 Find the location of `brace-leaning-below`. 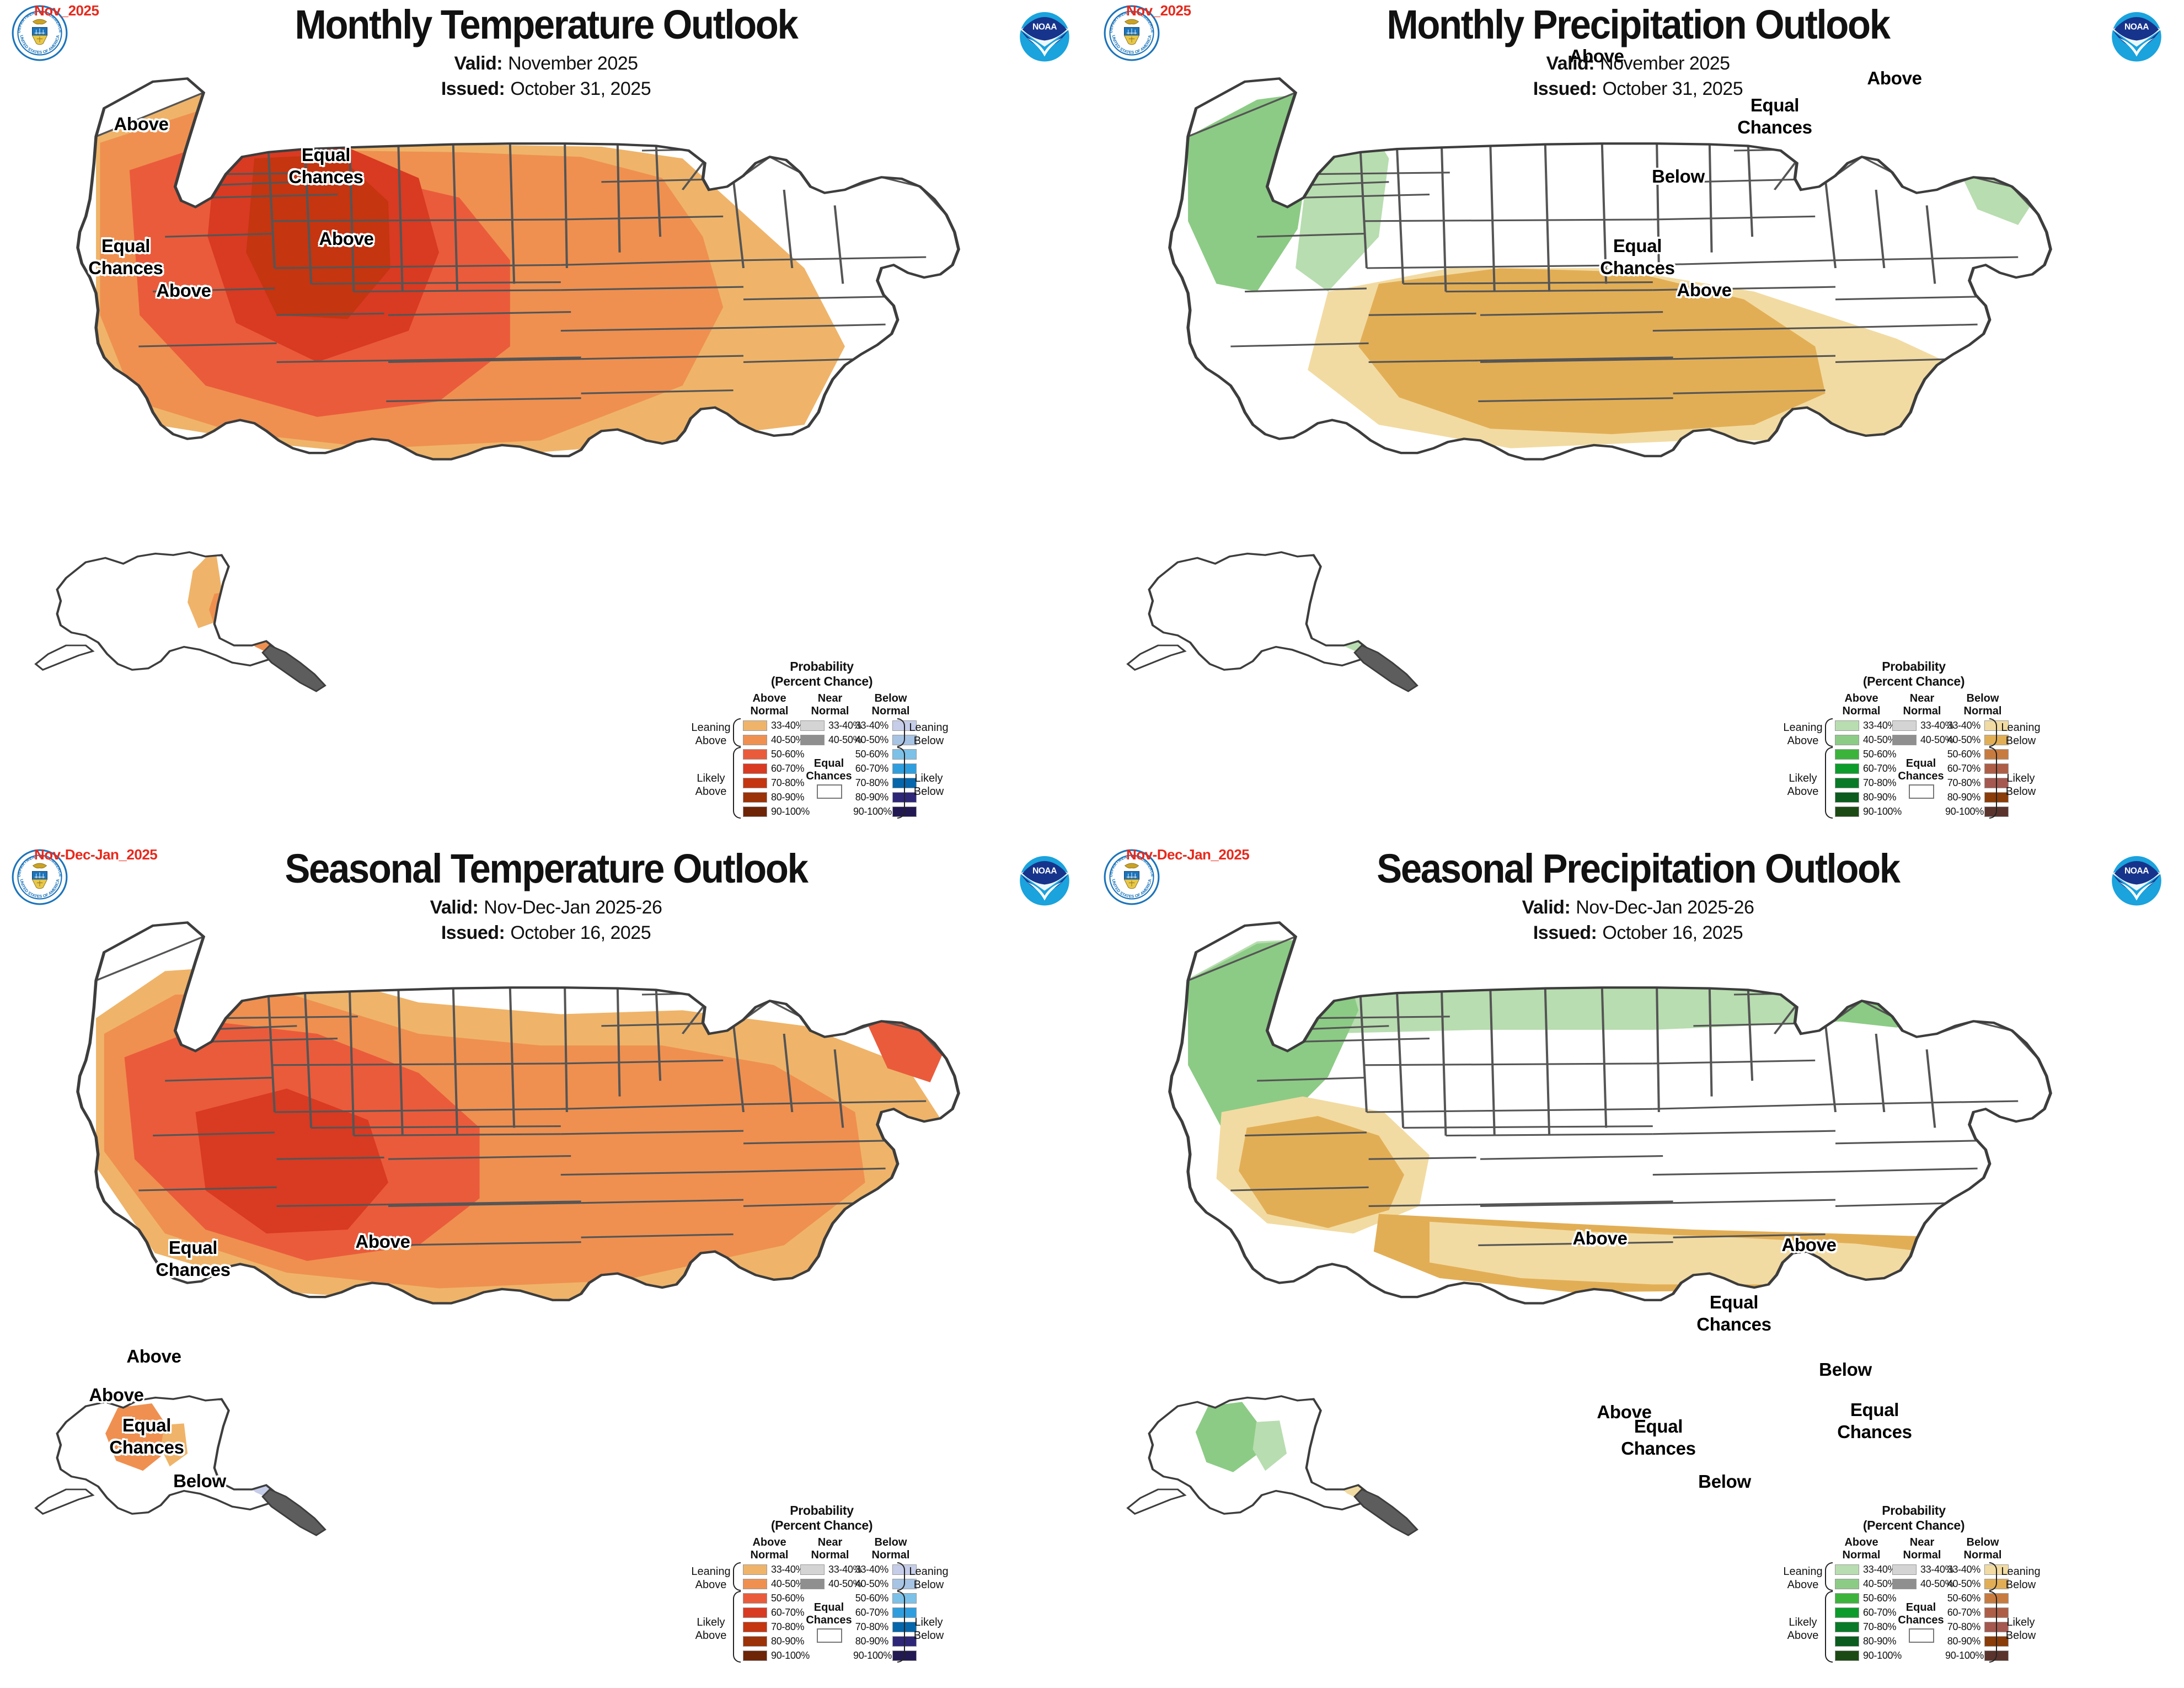

brace-leaning-below is located at coordinates (901, 1576).